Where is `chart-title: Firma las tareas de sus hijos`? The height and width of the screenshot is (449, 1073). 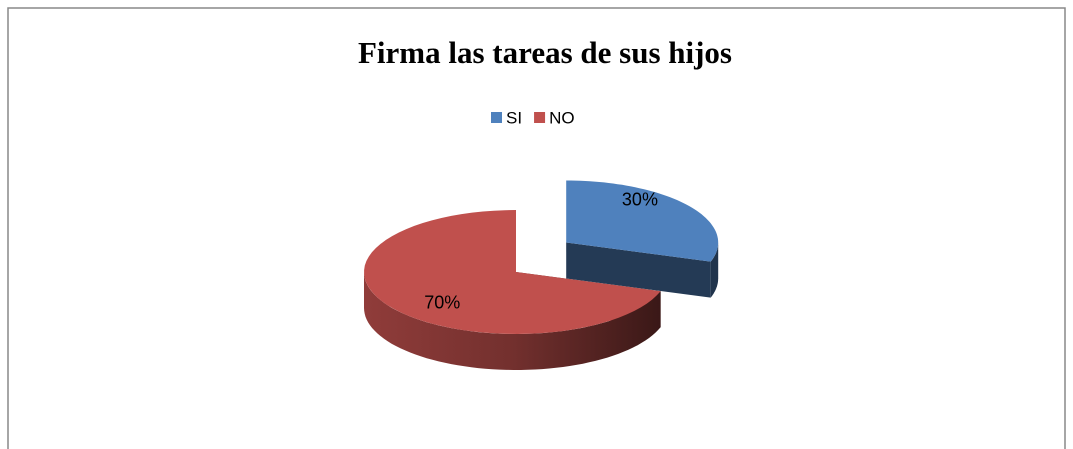
chart-title: Firma las tareas de sus hijos is located at coordinates (545, 52).